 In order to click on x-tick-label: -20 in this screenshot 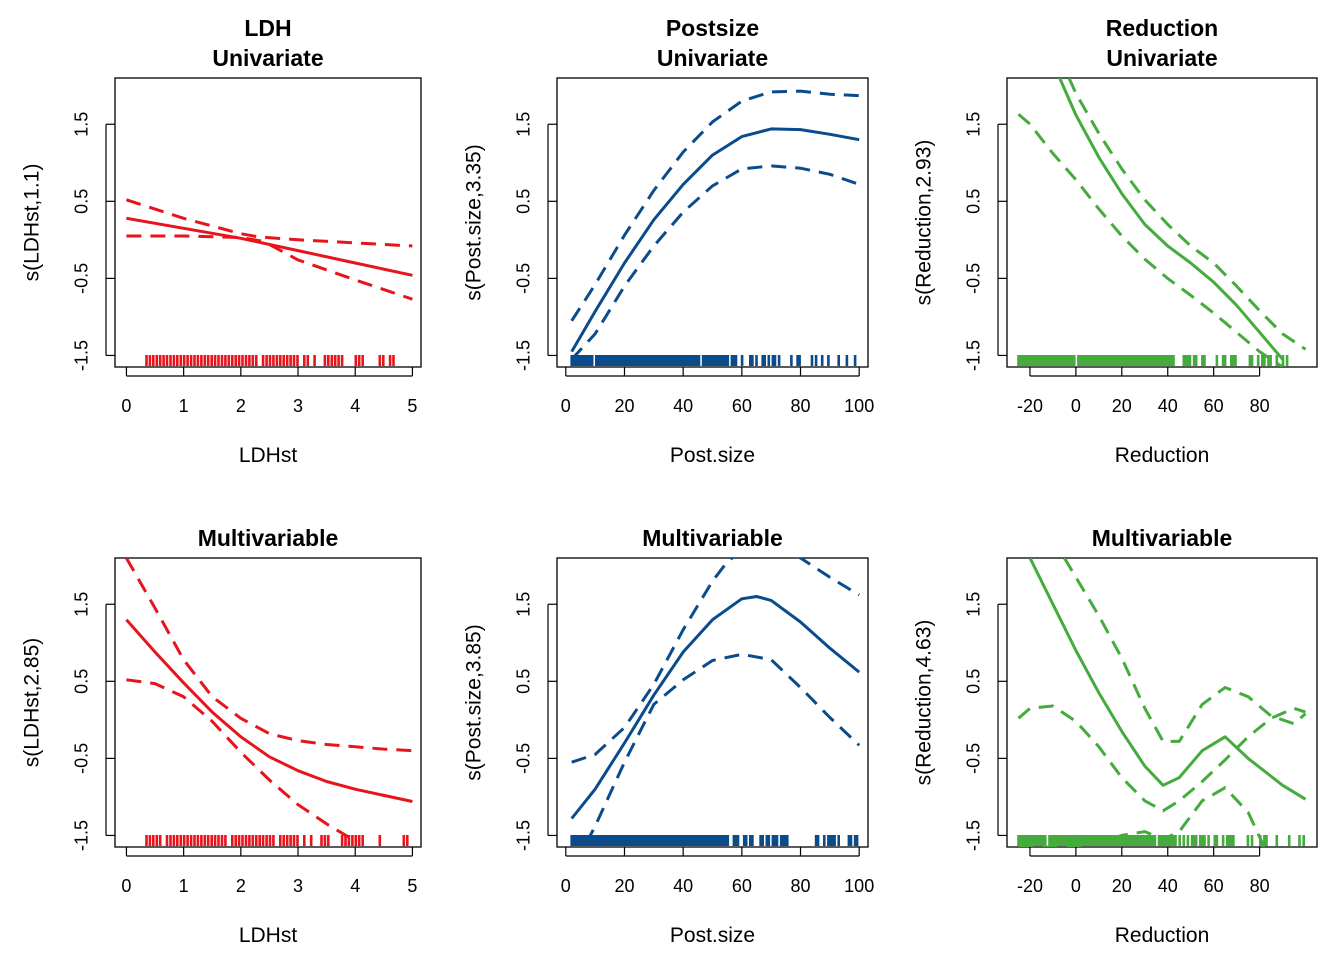, I will do `click(1030, 886)`.